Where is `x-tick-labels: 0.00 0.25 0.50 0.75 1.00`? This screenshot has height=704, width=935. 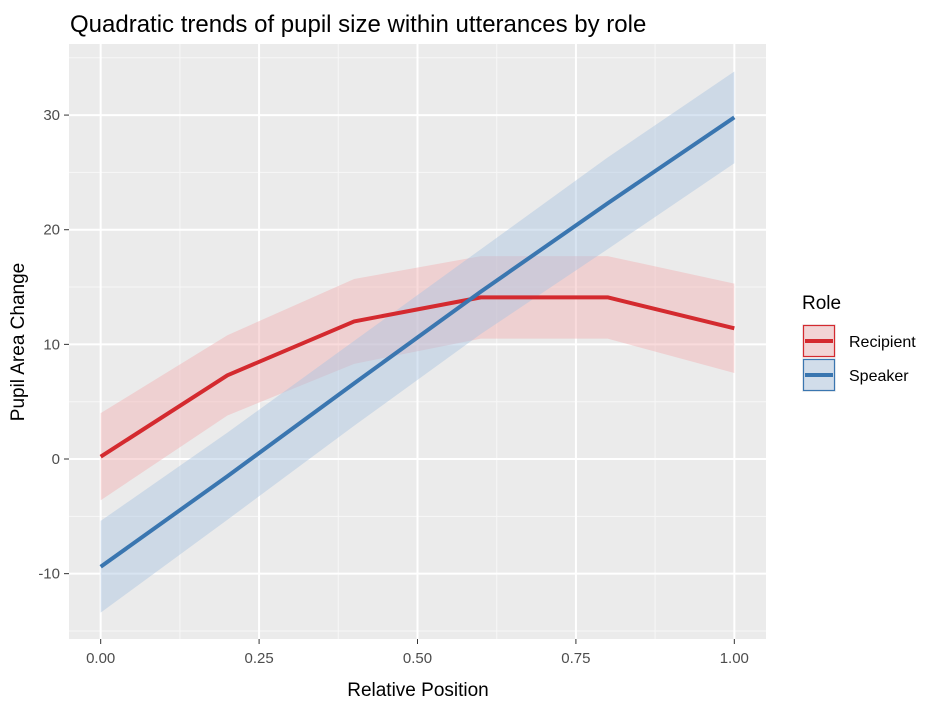
x-tick-labels: 0.00 0.25 0.50 0.75 1.00 is located at coordinates (417, 658).